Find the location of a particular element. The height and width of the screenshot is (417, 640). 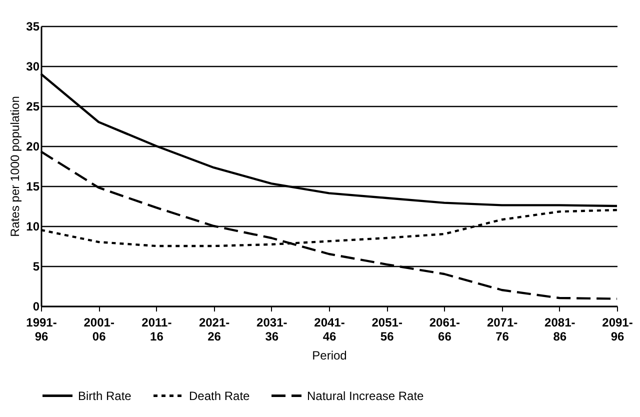

legend-label: Natural Increase Rate is located at coordinates (365, 395).